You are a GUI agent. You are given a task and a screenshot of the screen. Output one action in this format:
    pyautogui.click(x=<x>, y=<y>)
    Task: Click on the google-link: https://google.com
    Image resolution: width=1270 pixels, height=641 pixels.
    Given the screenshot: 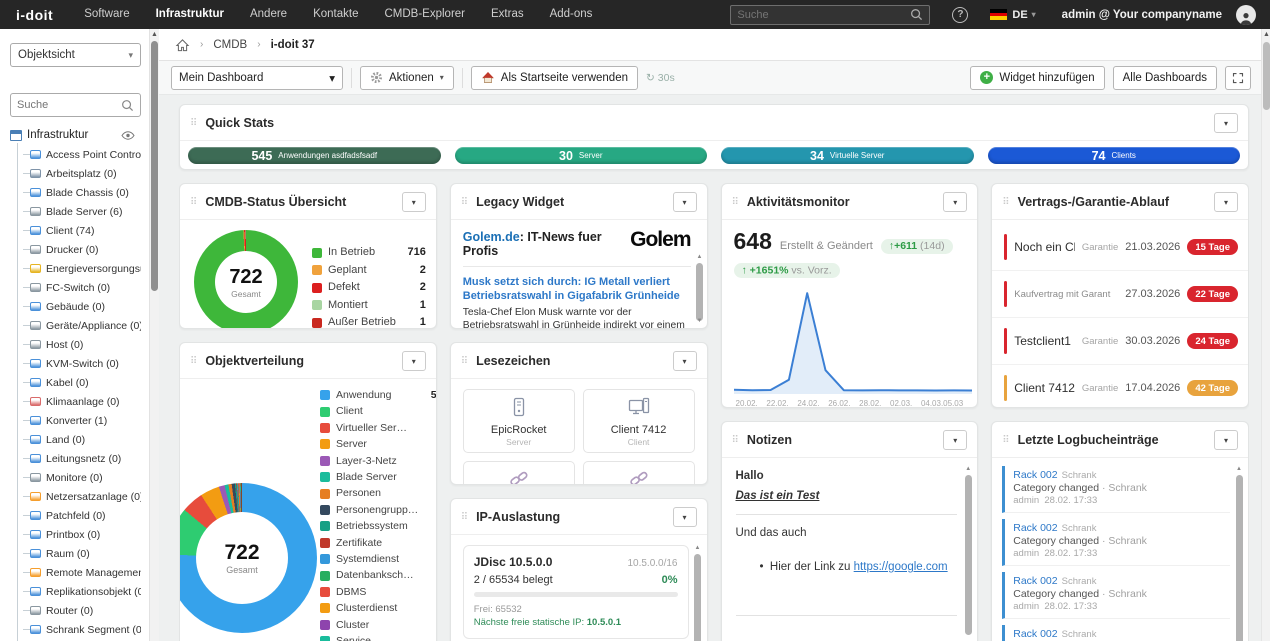 What is the action you would take?
    pyautogui.click(x=900, y=567)
    